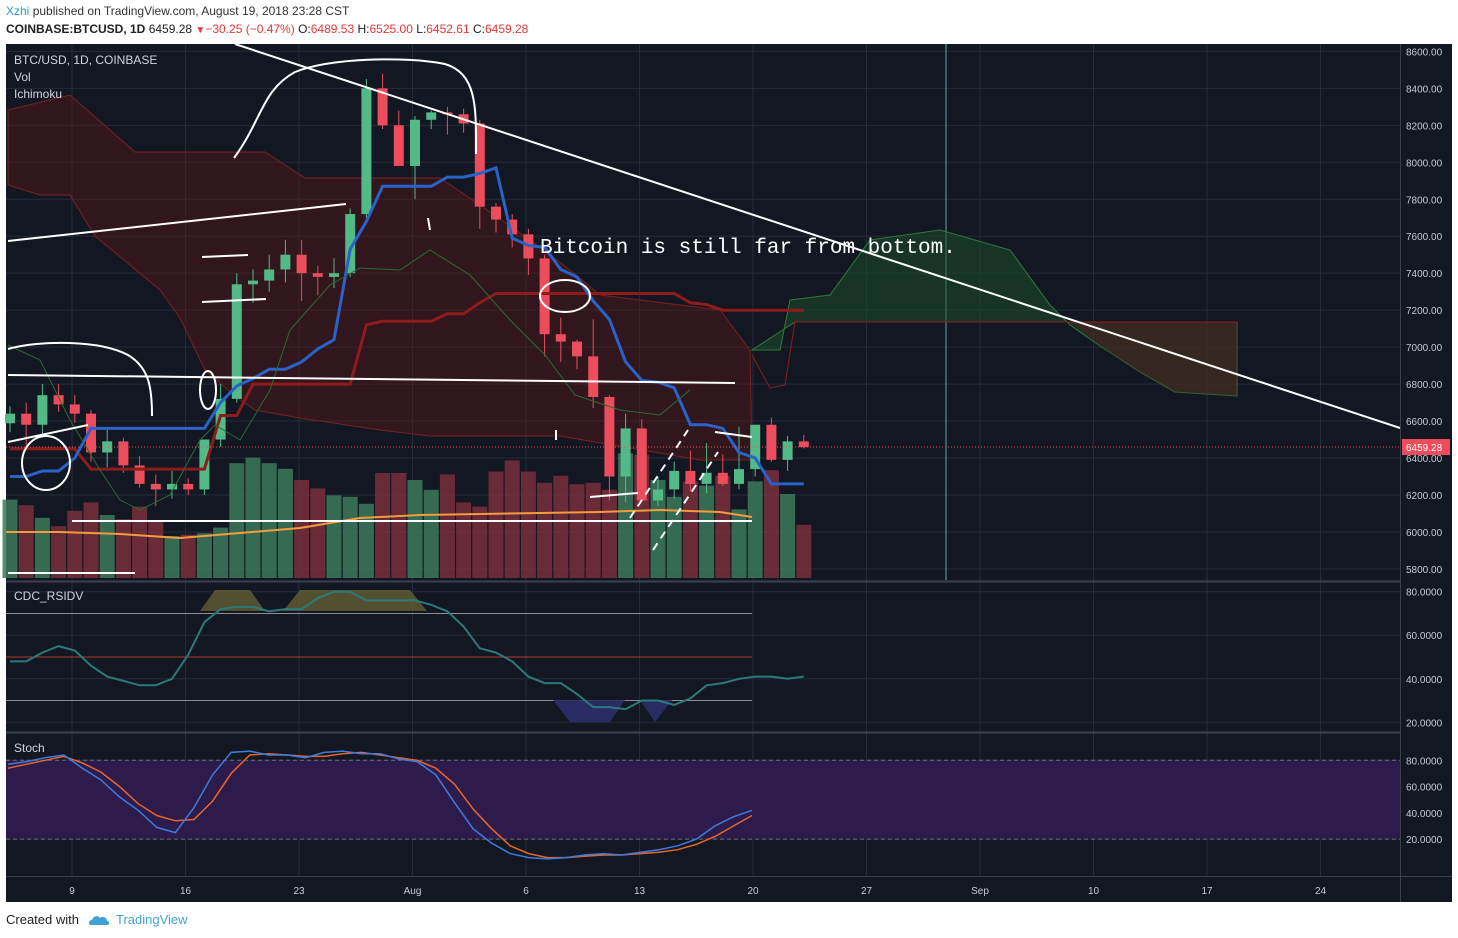 This screenshot has height=938, width=1458. What do you see at coordinates (177, 222) in the screenshot?
I see `trendline-rising` at bounding box center [177, 222].